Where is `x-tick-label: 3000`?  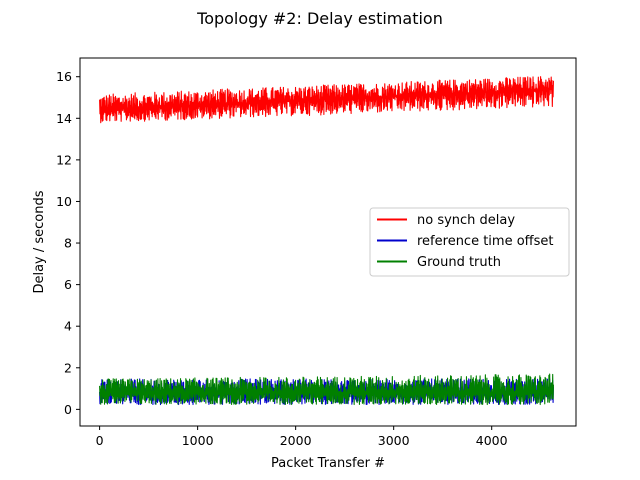
x-tick-label: 3000 is located at coordinates (394, 440).